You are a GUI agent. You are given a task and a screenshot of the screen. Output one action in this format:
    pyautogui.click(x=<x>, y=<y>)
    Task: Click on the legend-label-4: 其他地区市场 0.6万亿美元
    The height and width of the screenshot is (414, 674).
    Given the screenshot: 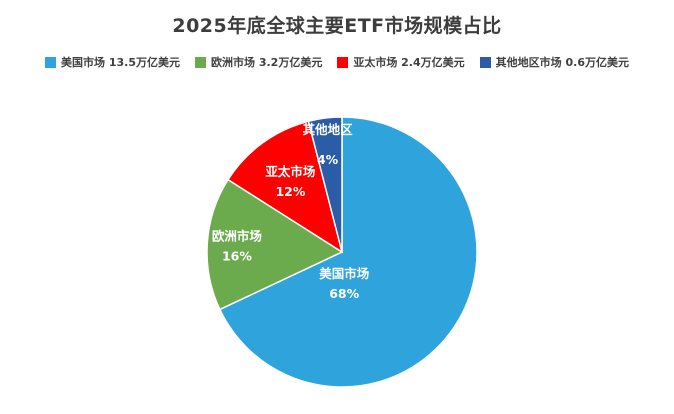 What is the action you would take?
    pyautogui.click(x=562, y=62)
    